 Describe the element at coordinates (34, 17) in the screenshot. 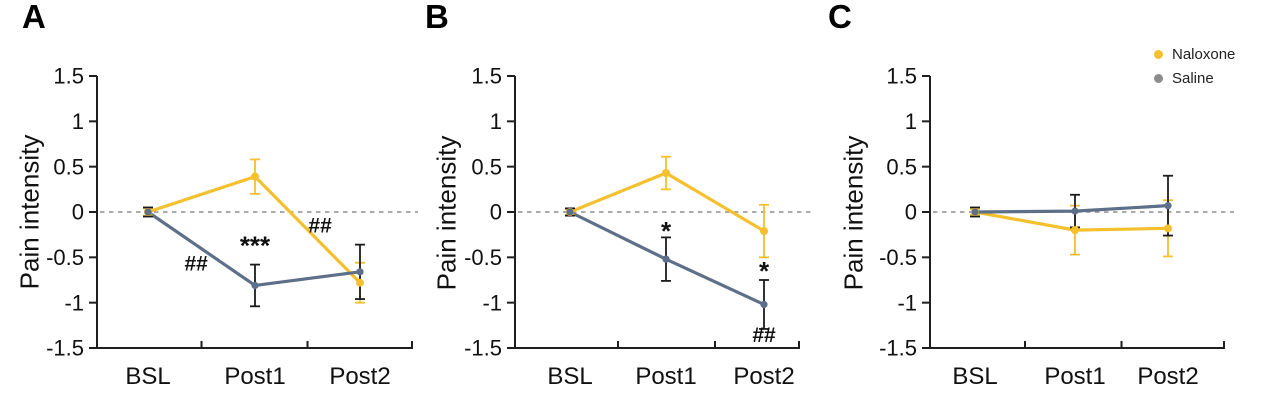

I see `panel-a-letter: A` at that location.